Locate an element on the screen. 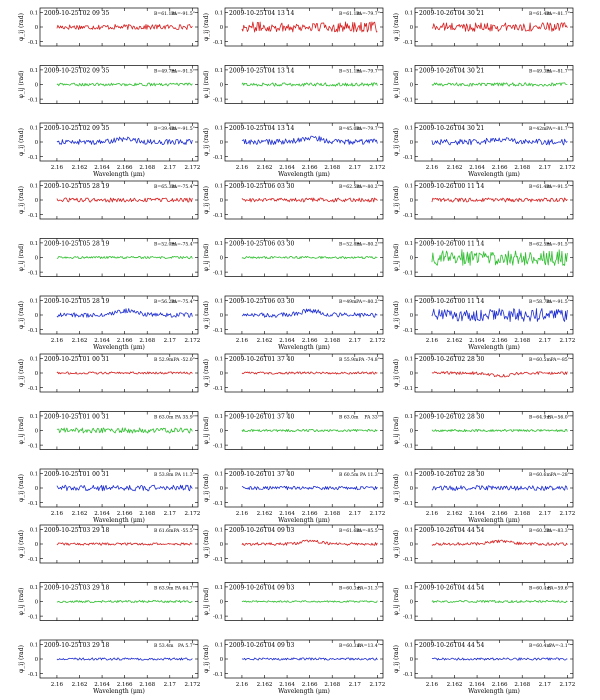  pa-label: PA=-91.5° is located at coordinates (183, 14).